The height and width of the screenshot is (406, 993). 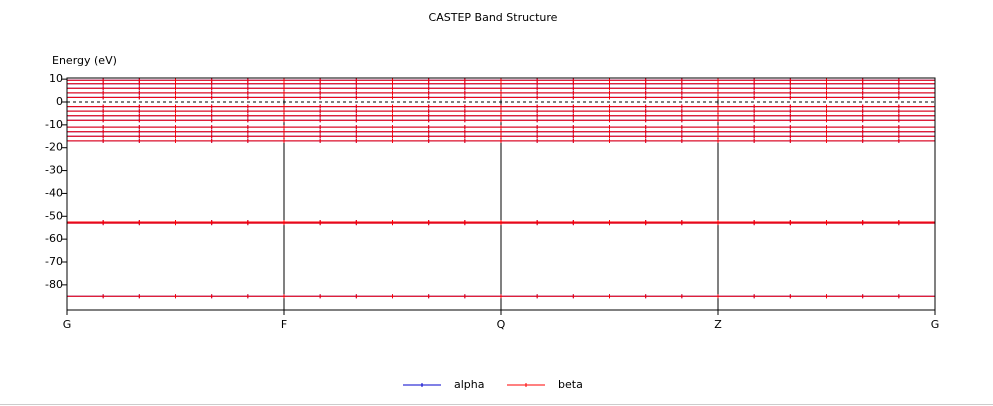 What do you see at coordinates (59, 101) in the screenshot?
I see `y-tick-label: 0` at bounding box center [59, 101].